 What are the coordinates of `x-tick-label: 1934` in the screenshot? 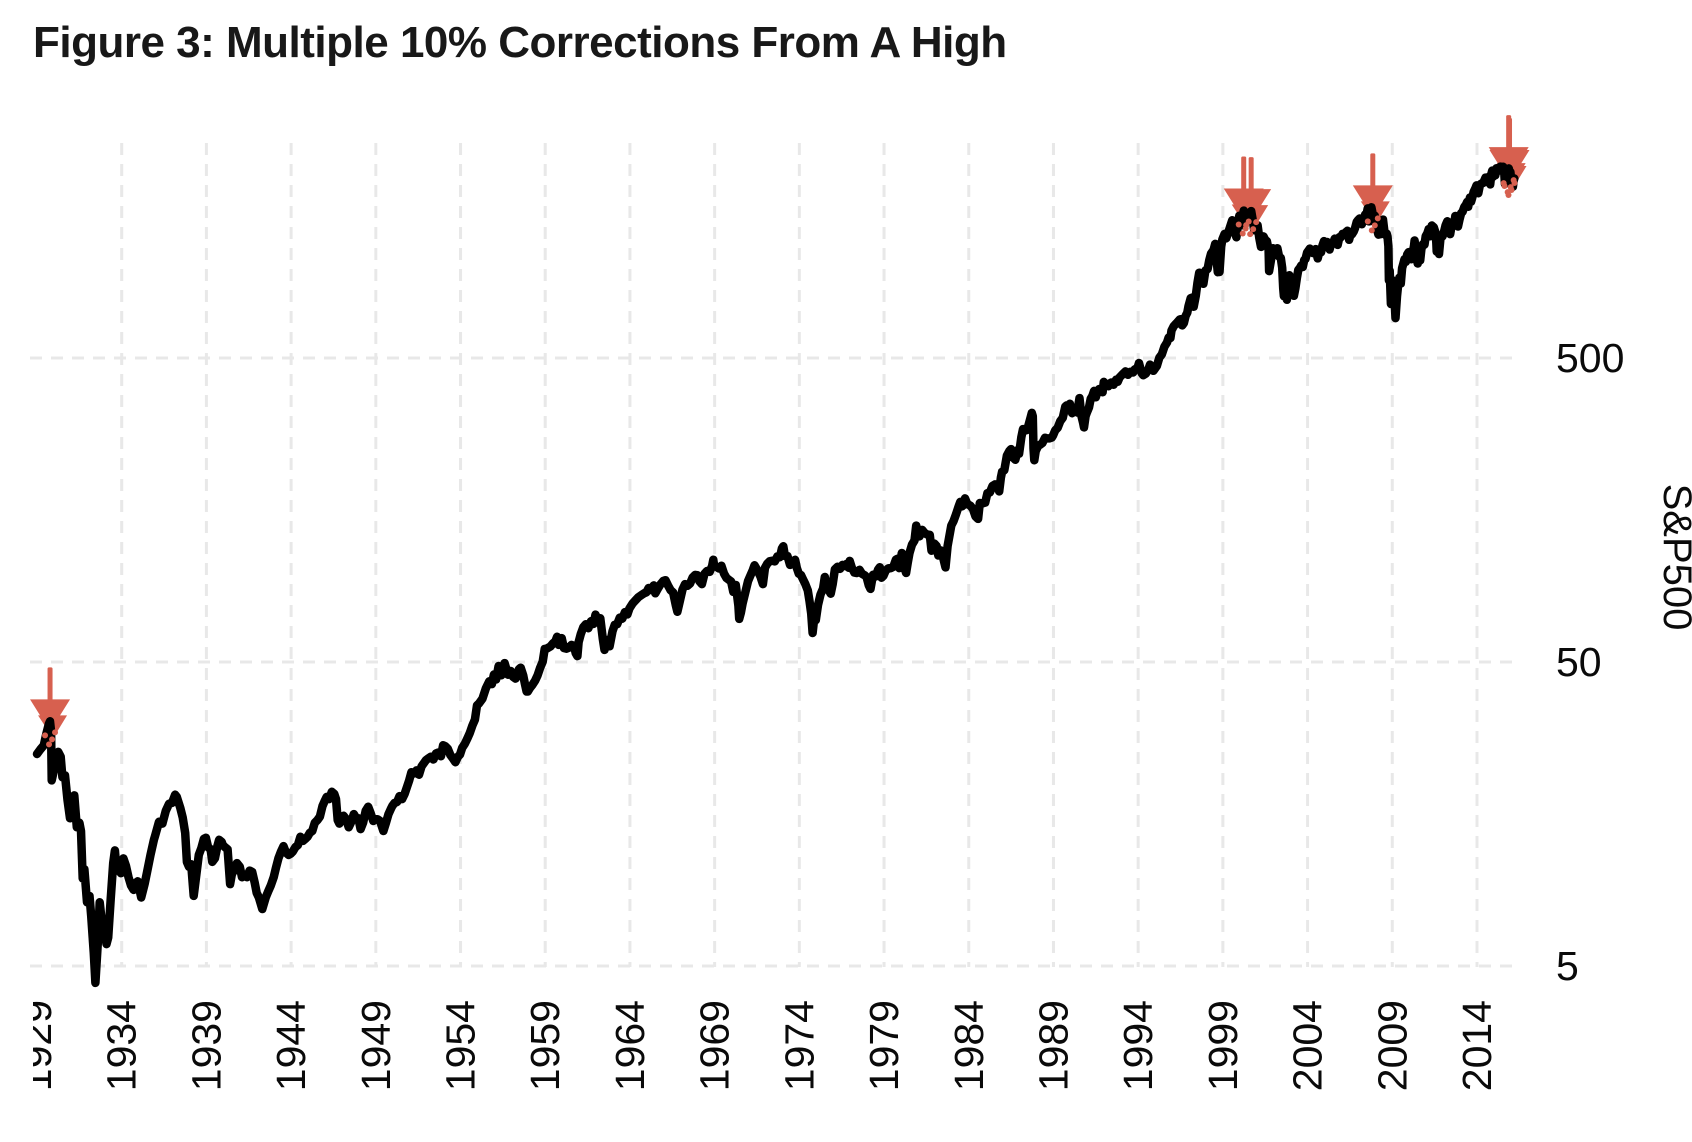 It's located at (122, 1045).